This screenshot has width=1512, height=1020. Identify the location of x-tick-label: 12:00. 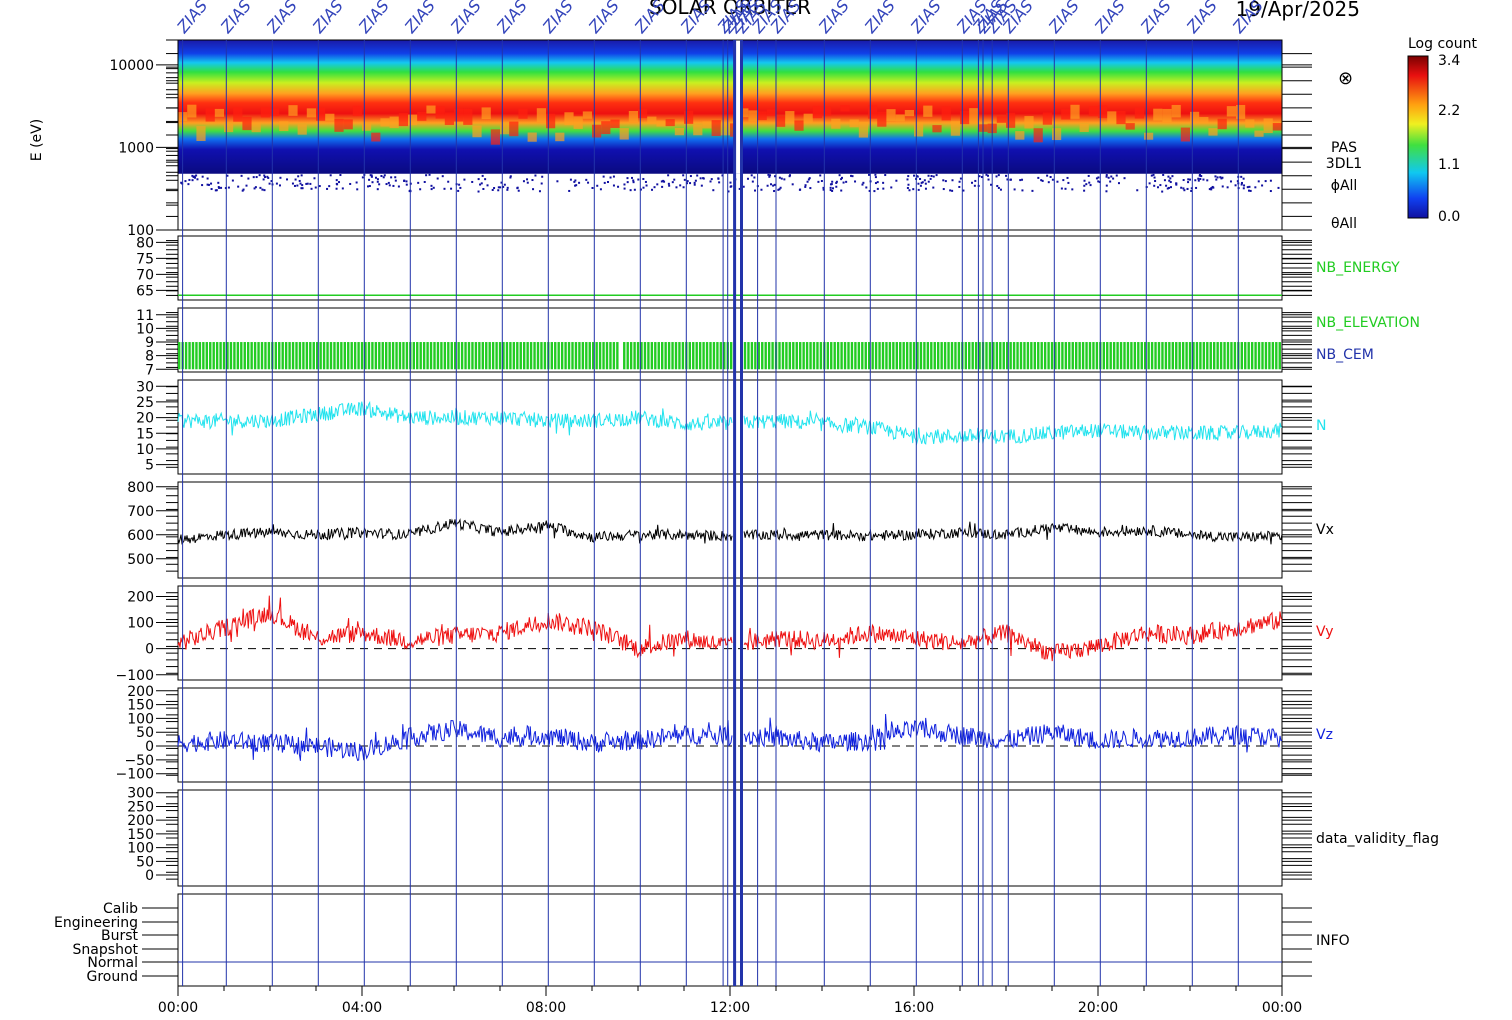
(730, 1008).